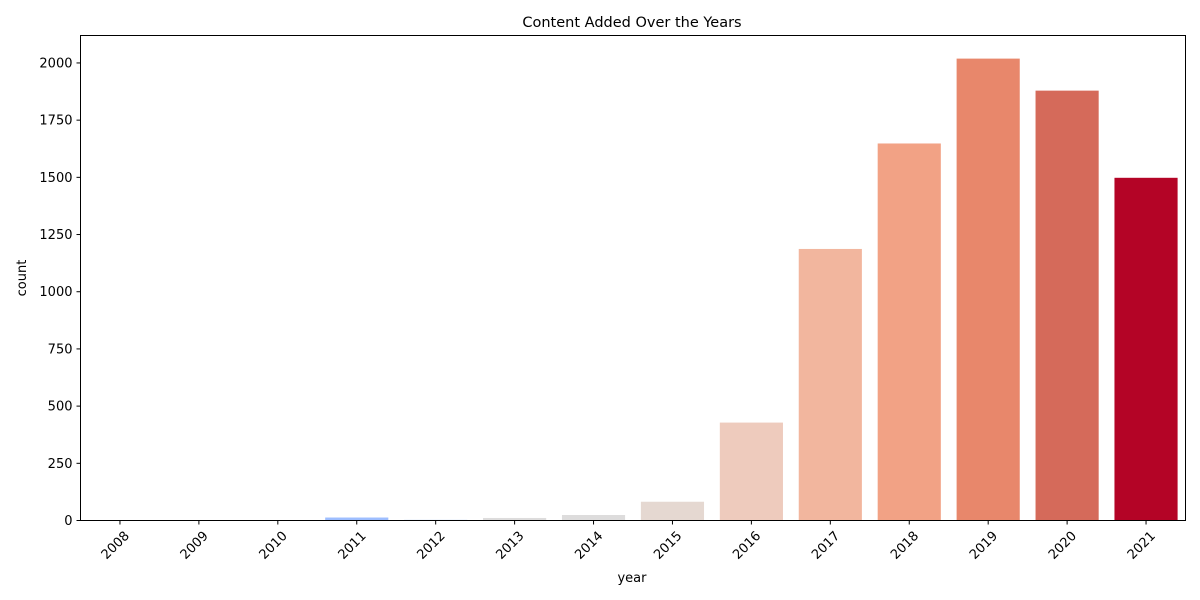 The image size is (1200, 600). Describe the element at coordinates (672, 511) in the screenshot. I see `bar-2015` at that location.